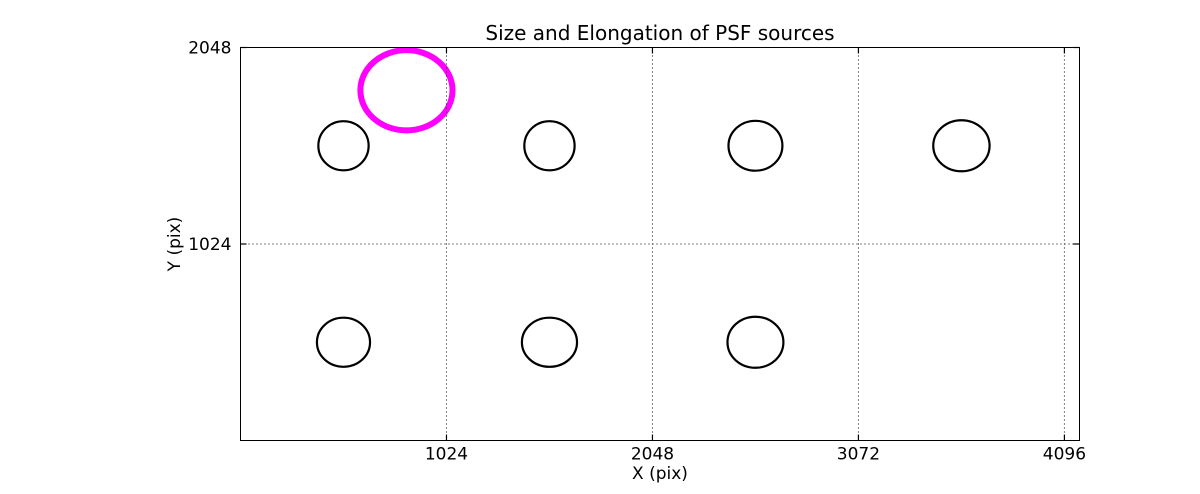  I want to click on y-tick-label: 2048, so click(209, 49).